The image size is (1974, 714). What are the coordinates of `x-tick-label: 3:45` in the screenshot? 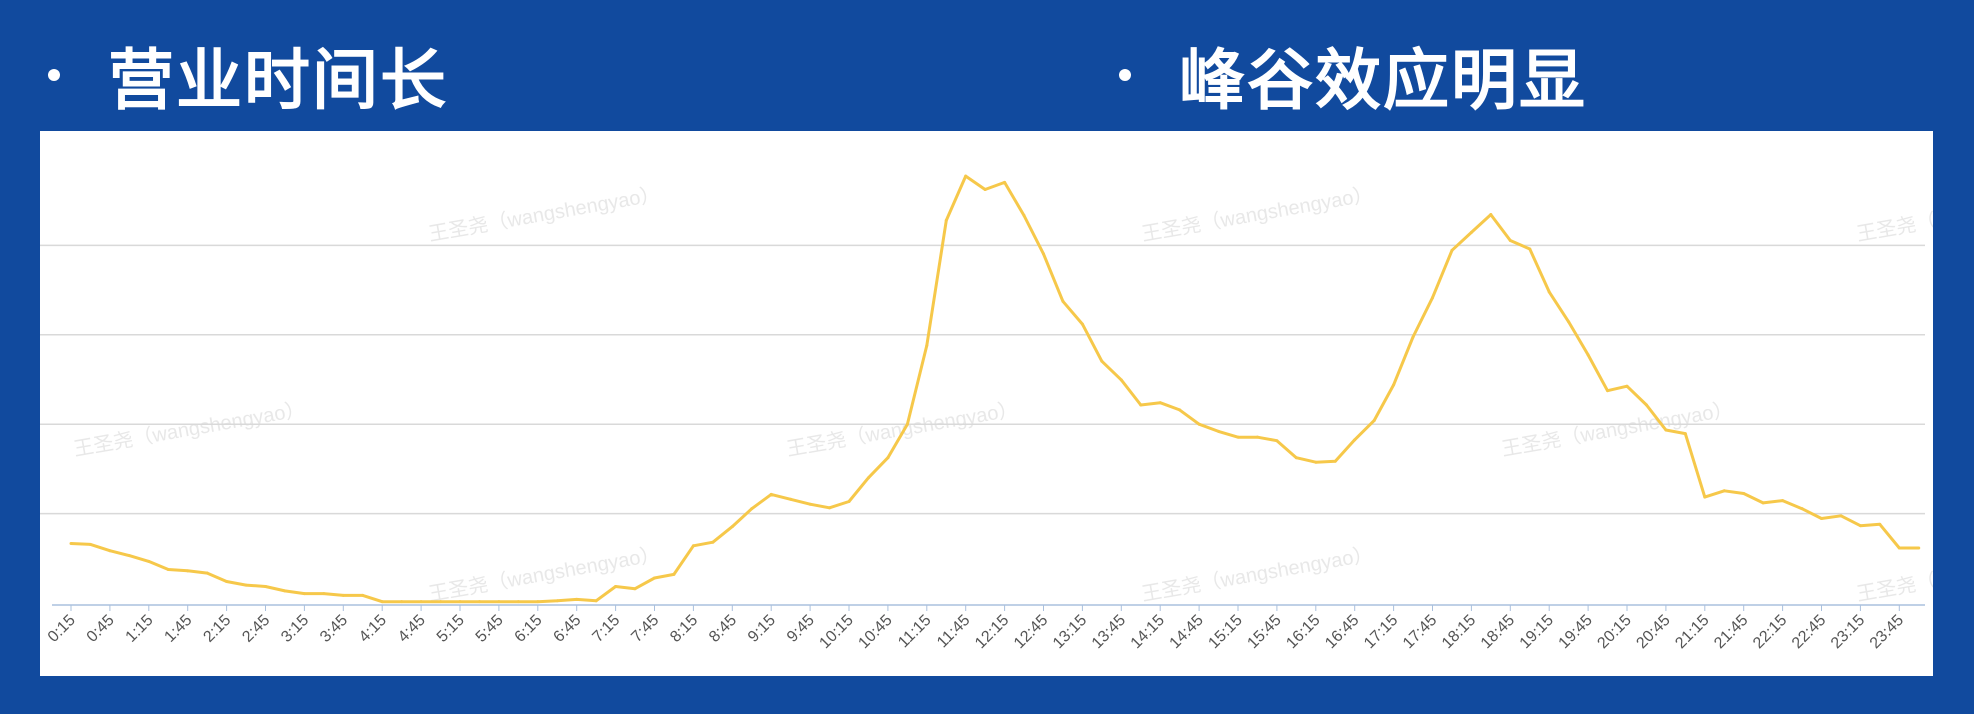 It's located at (334, 629).